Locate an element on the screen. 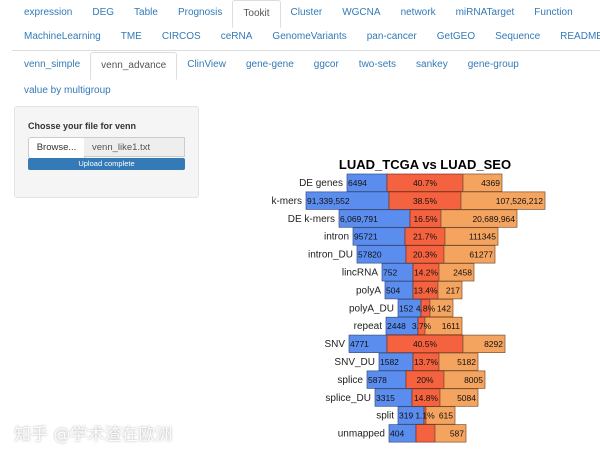  tab-wgcna: WGCNA is located at coordinates (361, 12).